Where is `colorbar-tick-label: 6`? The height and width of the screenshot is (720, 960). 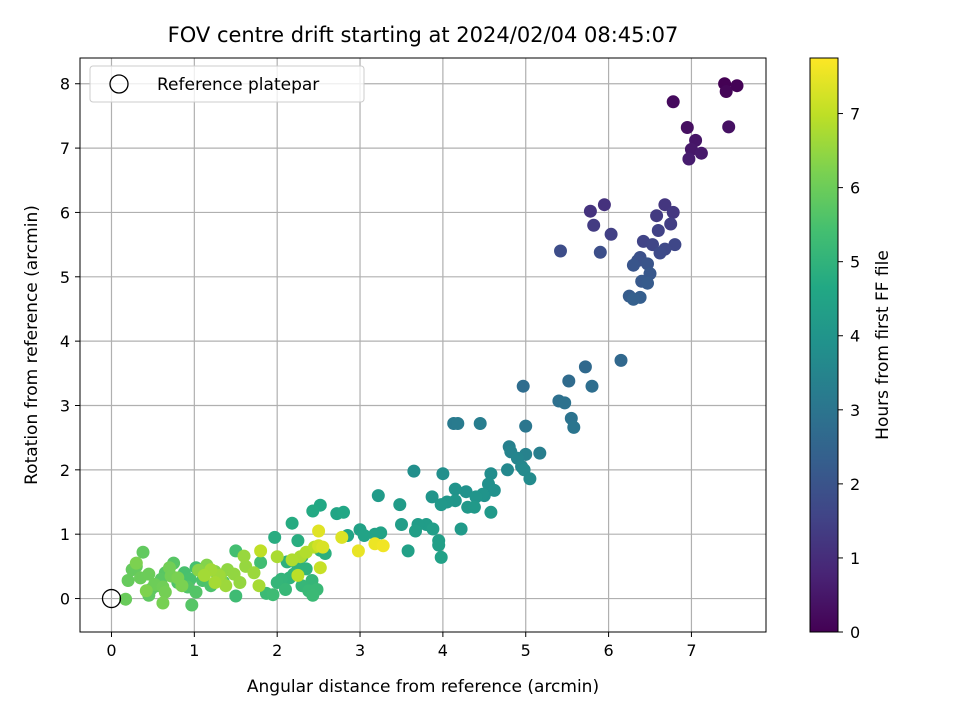
colorbar-tick-label: 6 is located at coordinates (855, 188).